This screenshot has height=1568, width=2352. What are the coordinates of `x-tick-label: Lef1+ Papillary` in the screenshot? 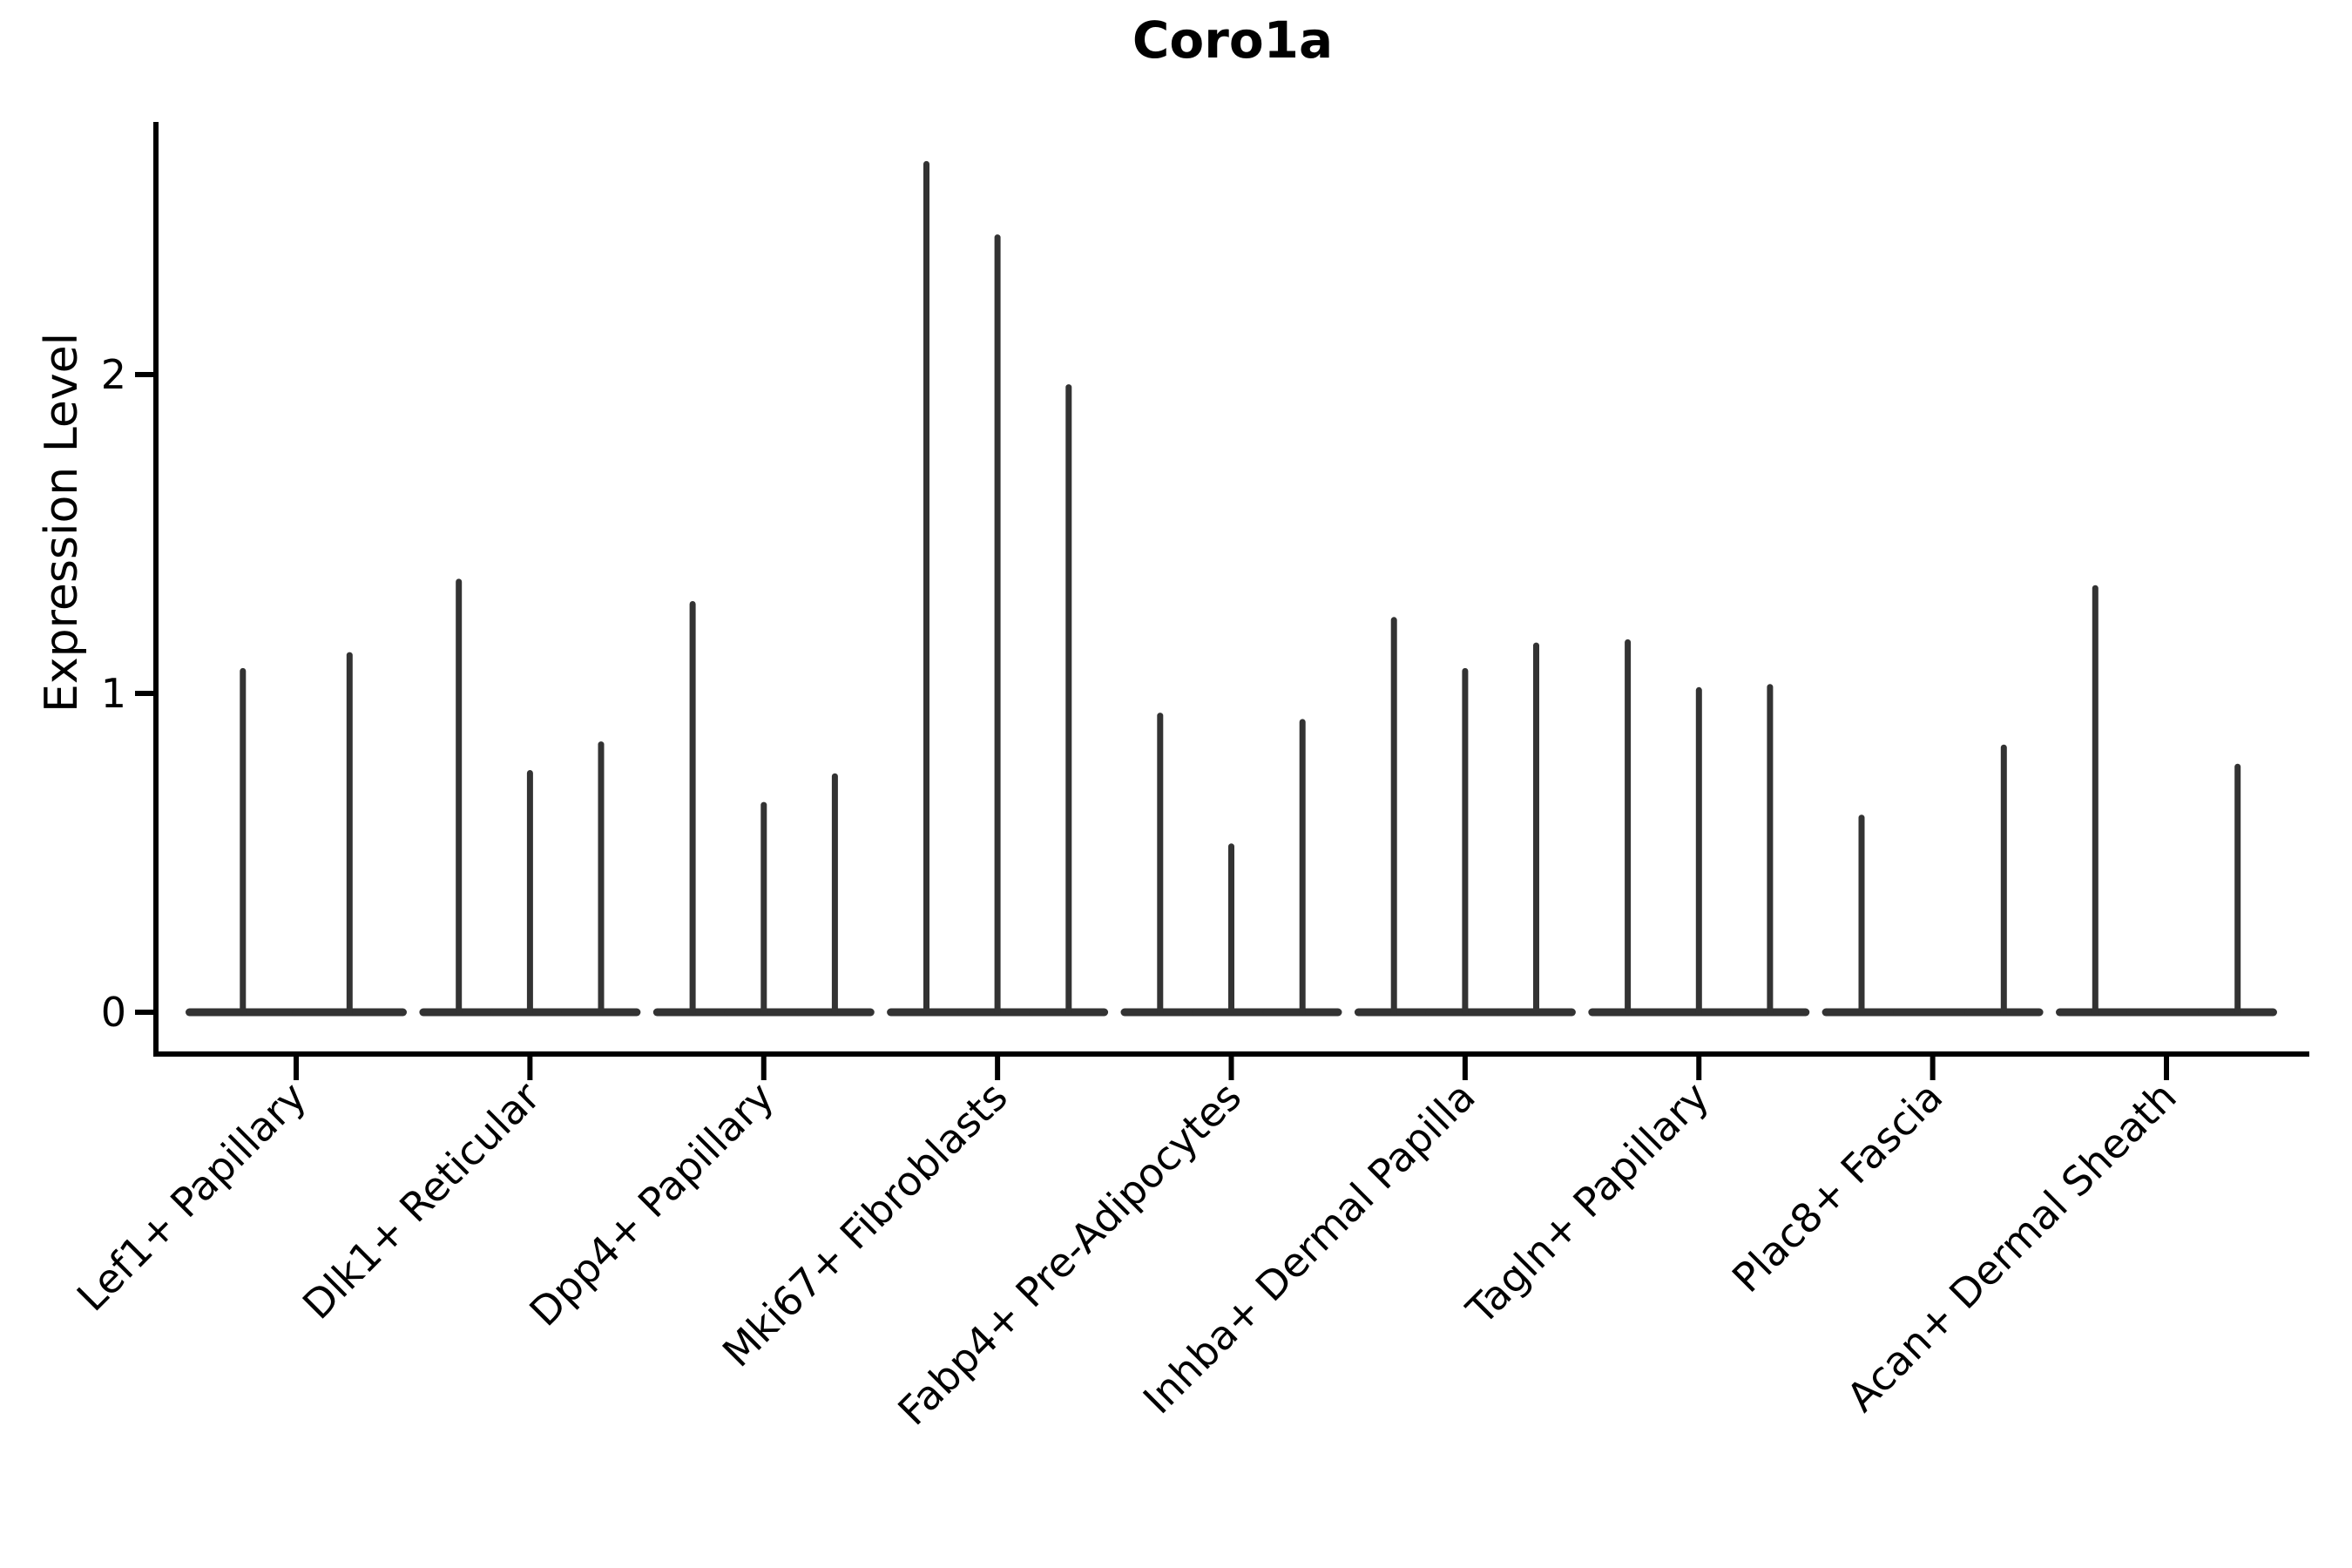 It's located at (191, 1197).